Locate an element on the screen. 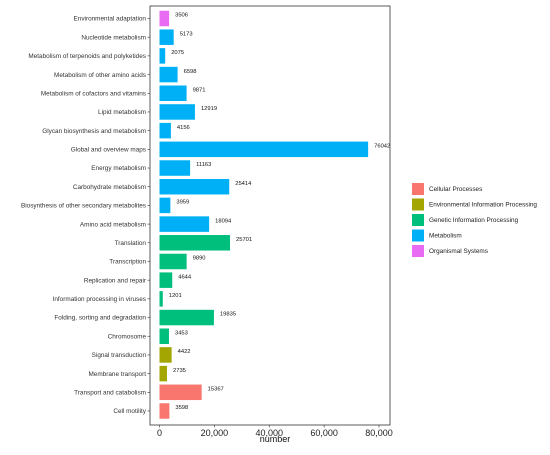 The image size is (550, 455). bar-biosynthesis-of-other-secondary-metabolites is located at coordinates (165, 205).